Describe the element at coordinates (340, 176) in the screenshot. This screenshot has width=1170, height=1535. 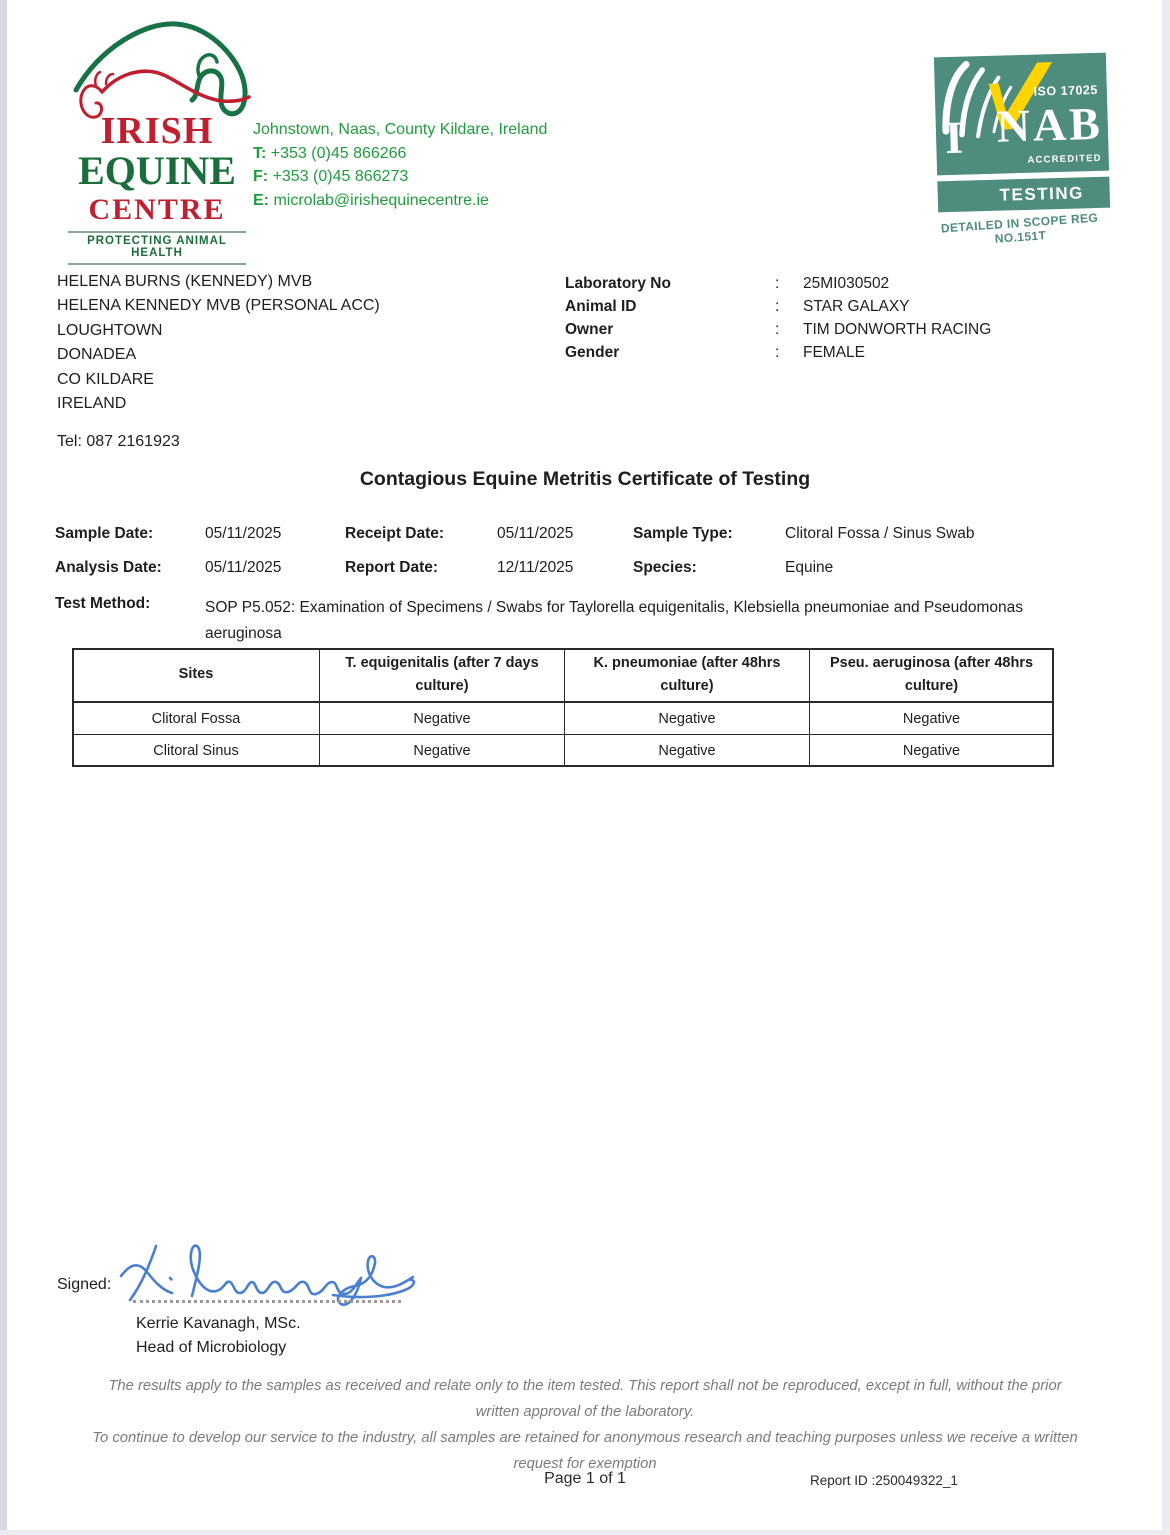
I see `contact-fax-value: +353 (0)45 866273` at that location.